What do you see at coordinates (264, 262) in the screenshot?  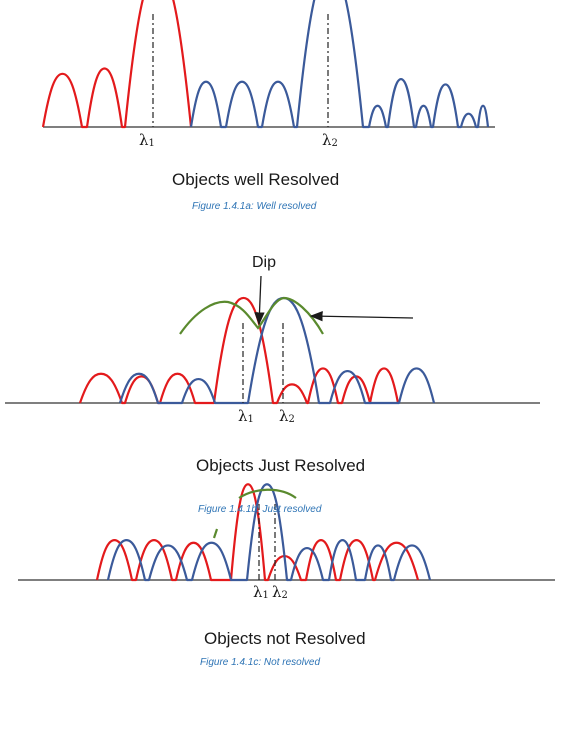 I see `dip-label: Dip` at bounding box center [264, 262].